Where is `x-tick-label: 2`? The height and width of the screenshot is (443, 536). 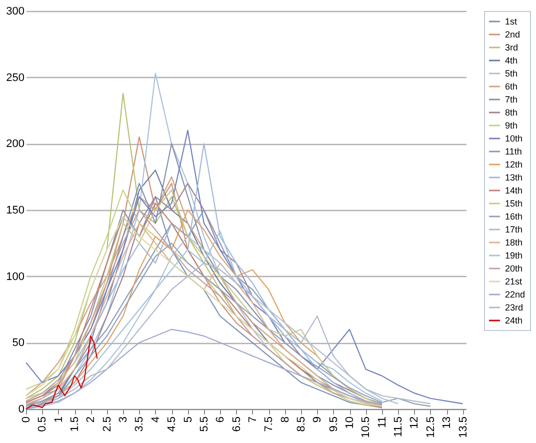 x-tick-label: 2 is located at coordinates (91, 419).